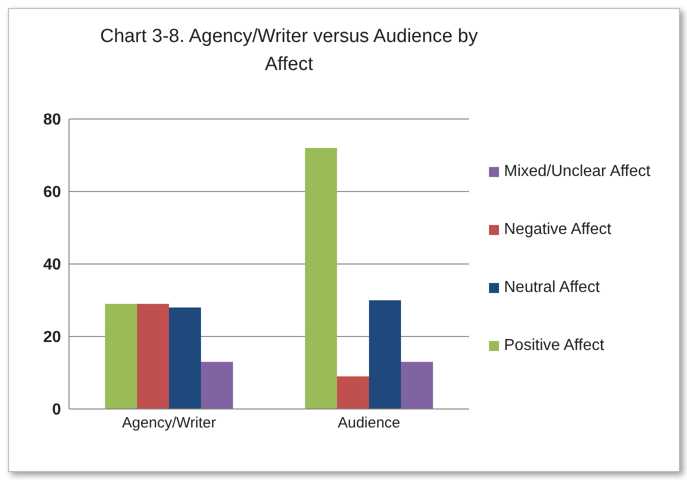  Describe the element at coordinates (289, 51) in the screenshot. I see `chart-title: Chart 3-8. Agency/Writer versus Audience by Affect` at that location.